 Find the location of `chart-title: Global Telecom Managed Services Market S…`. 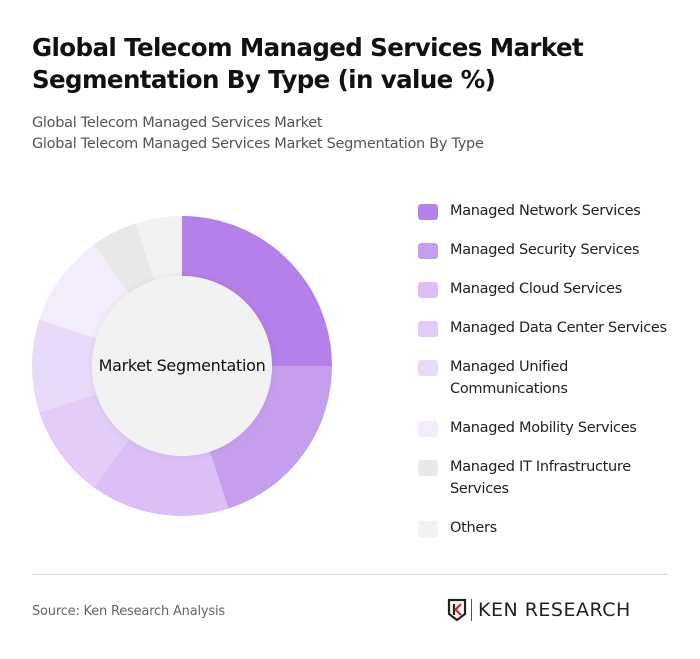

chart-title: Global Telecom Managed Services Market S… is located at coordinates (308, 63).